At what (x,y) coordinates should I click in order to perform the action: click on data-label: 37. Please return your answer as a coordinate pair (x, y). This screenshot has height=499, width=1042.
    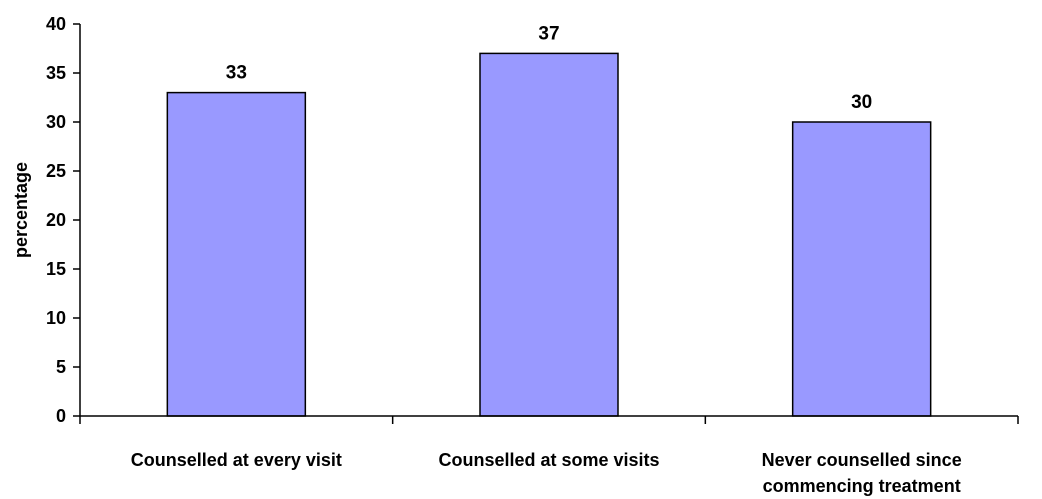
    Looking at the image, I should click on (548, 33).